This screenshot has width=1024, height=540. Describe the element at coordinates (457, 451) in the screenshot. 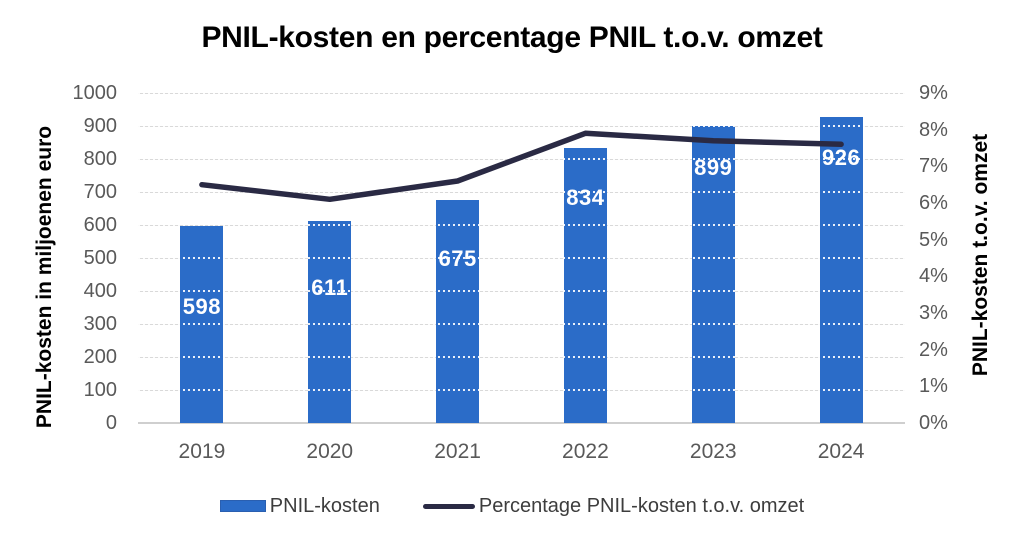

I see `x-axis-tick: 2021` at that location.